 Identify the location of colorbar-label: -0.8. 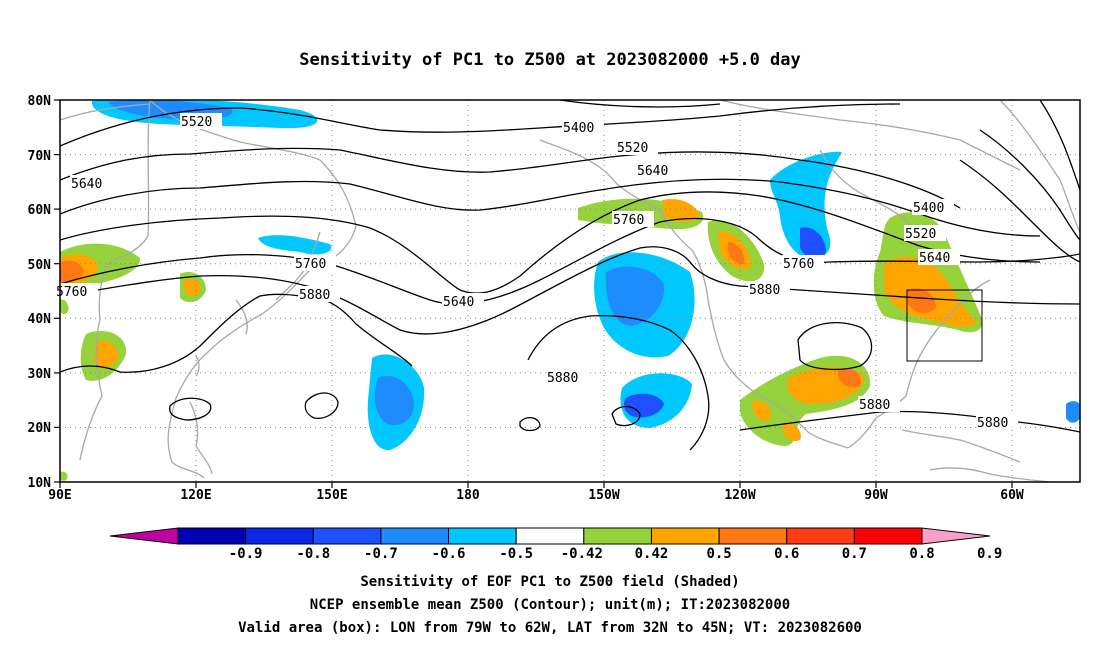
(313, 554).